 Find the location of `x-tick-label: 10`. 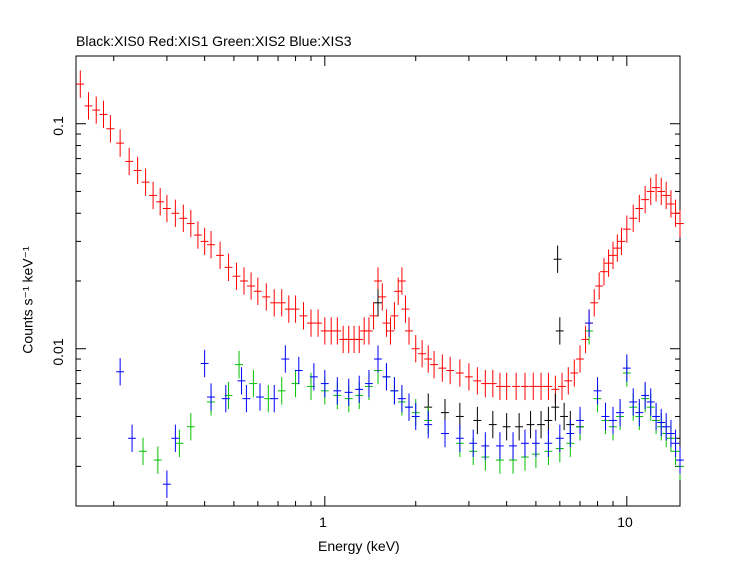

x-tick-label: 10 is located at coordinates (625, 522).